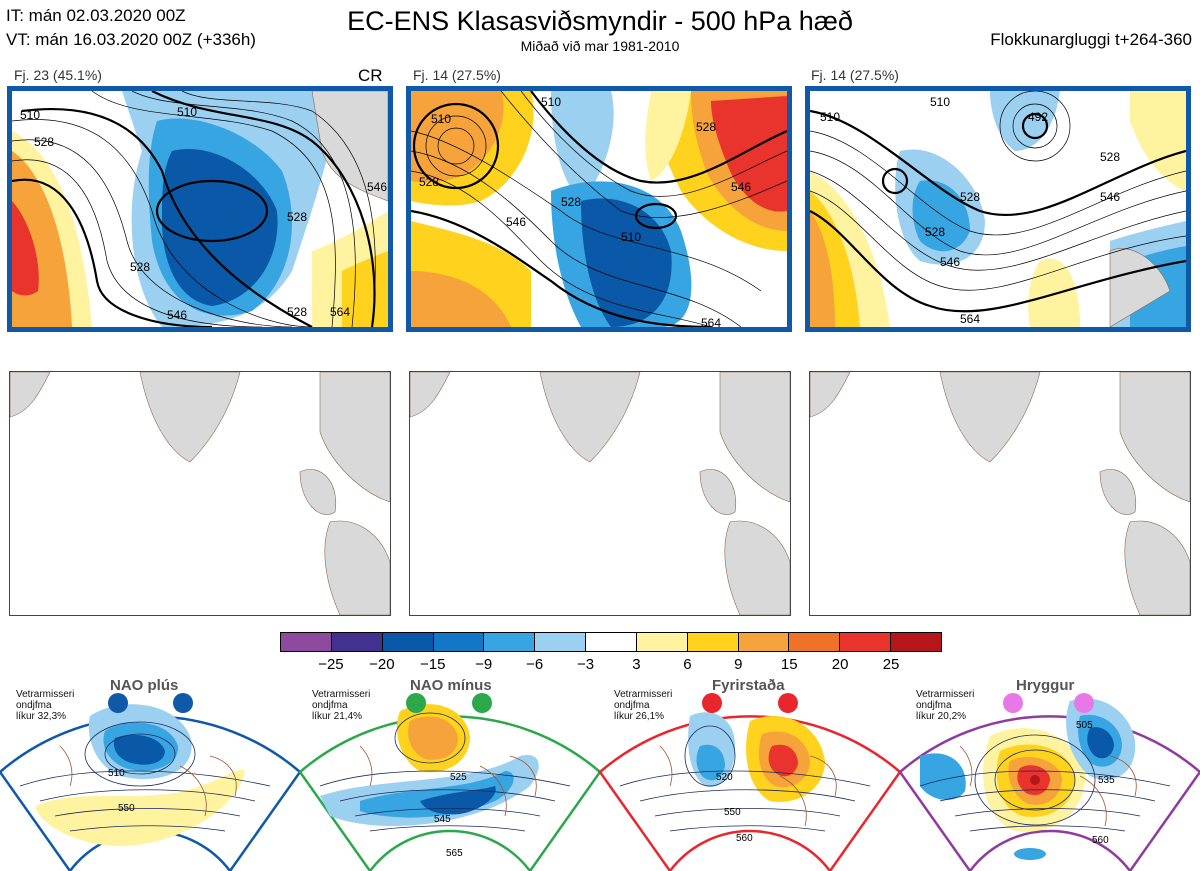  What do you see at coordinates (116, 773) in the screenshot?
I see `regime-1-contour-label: 510` at bounding box center [116, 773].